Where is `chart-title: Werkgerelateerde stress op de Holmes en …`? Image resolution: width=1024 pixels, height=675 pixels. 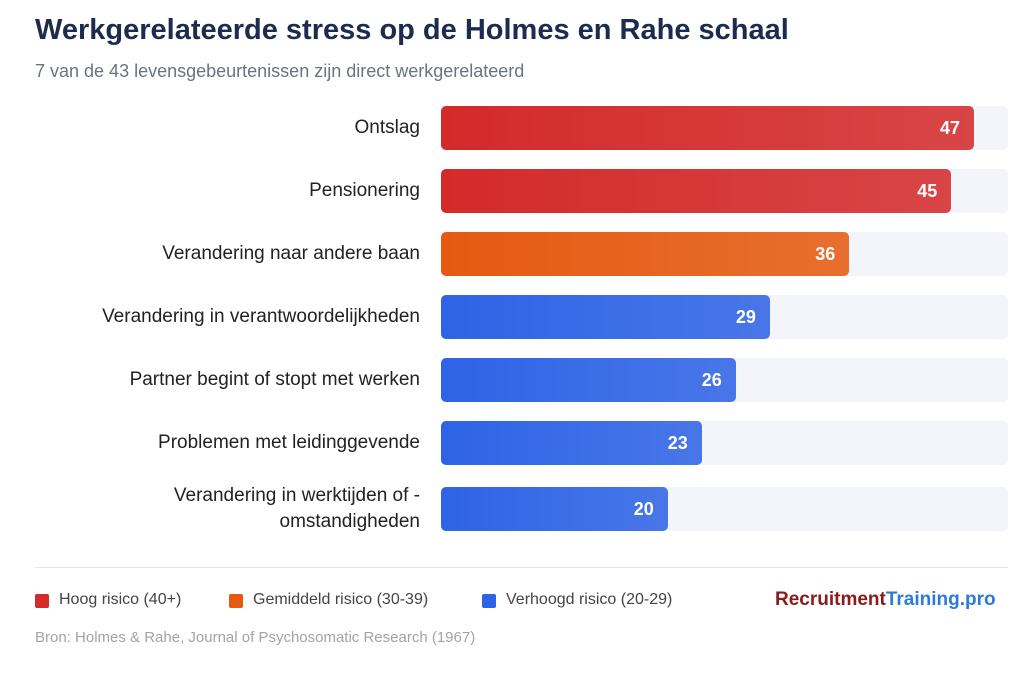 chart-title: Werkgerelateerde stress op de Holmes en … is located at coordinates (412, 30).